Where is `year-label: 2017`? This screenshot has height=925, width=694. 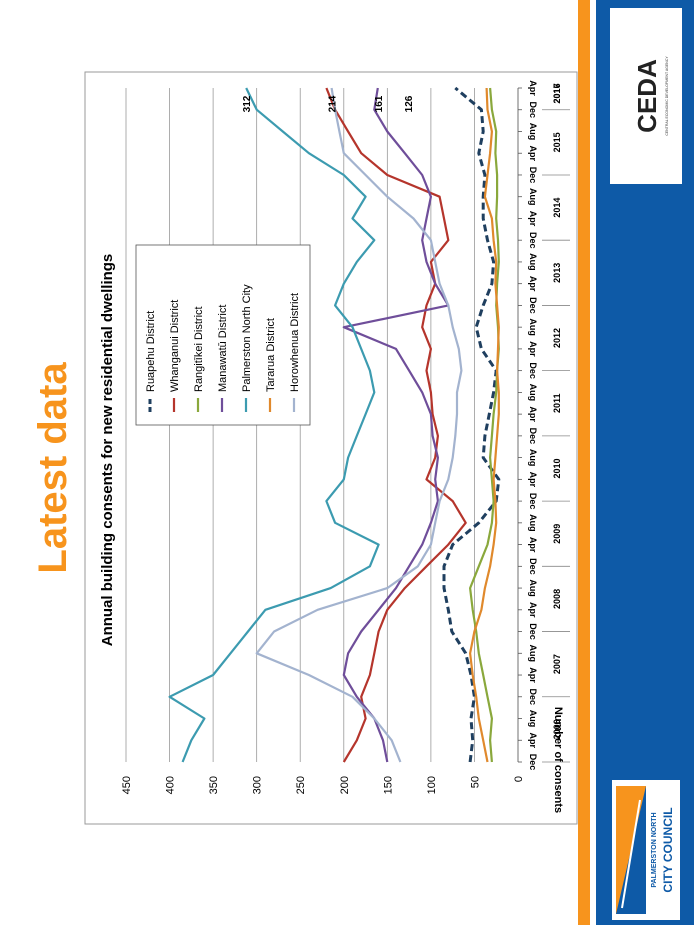 year-label: 2017 is located at coordinates (557, 93).